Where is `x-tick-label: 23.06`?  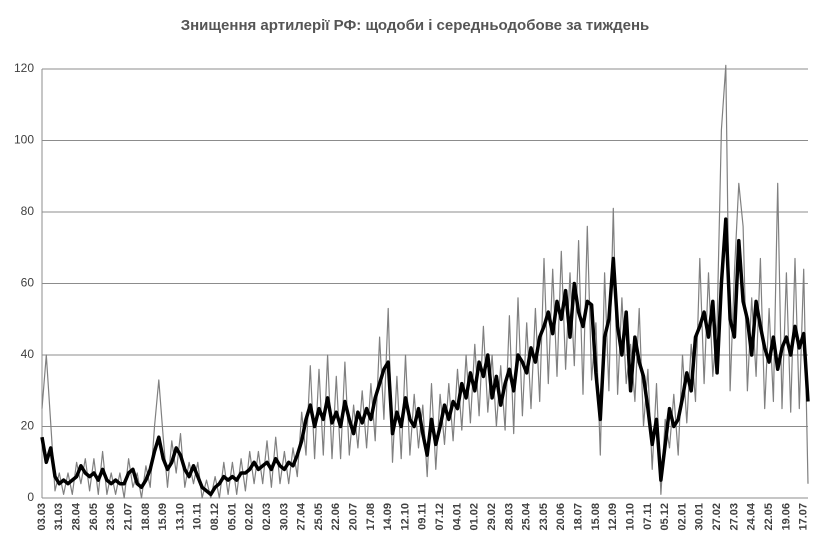
x-tick-label: 23.06 is located at coordinates (111, 517).